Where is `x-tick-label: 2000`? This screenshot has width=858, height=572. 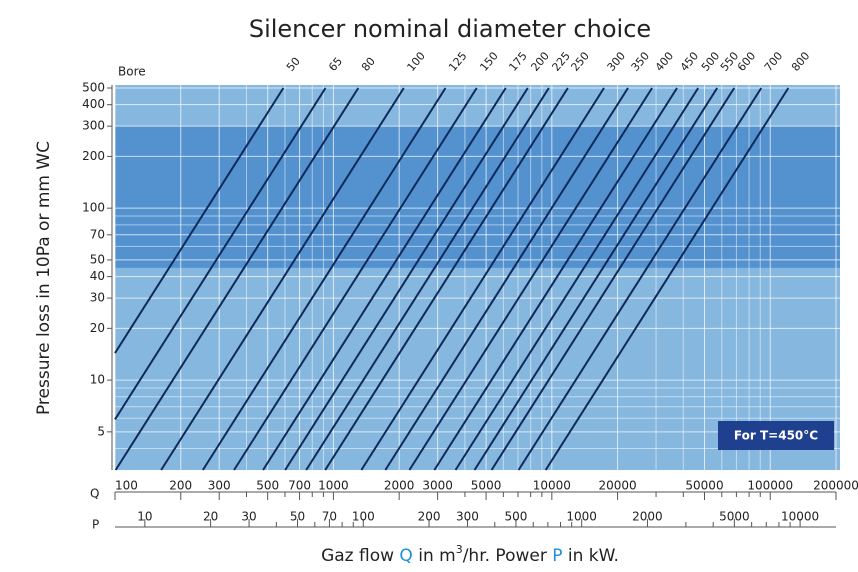 x-tick-label: 2000 is located at coordinates (399, 486).